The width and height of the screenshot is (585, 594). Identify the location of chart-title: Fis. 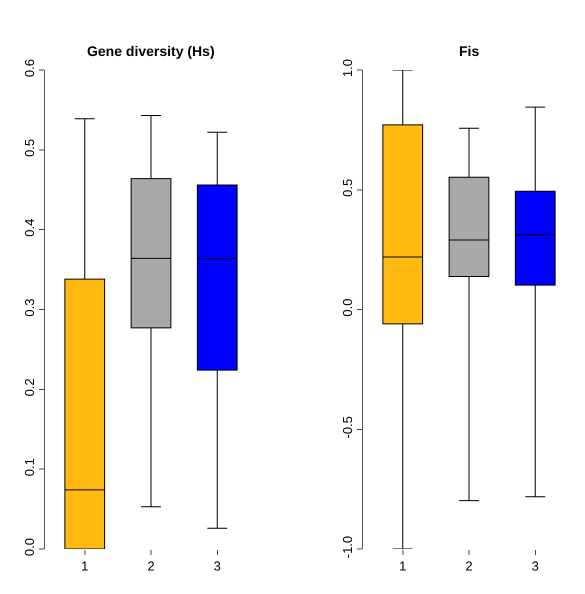
(469, 51).